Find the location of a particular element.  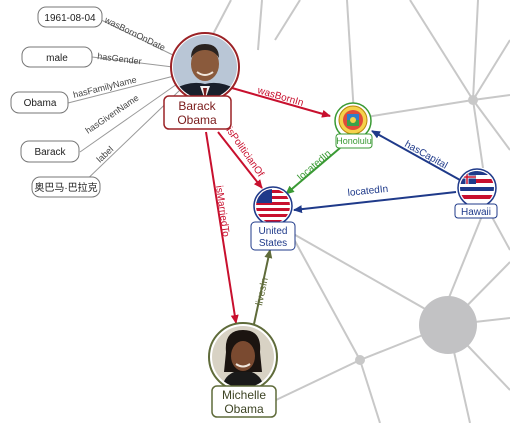

label-locatedIn-hawaii: locatedIn is located at coordinates (368, 191).